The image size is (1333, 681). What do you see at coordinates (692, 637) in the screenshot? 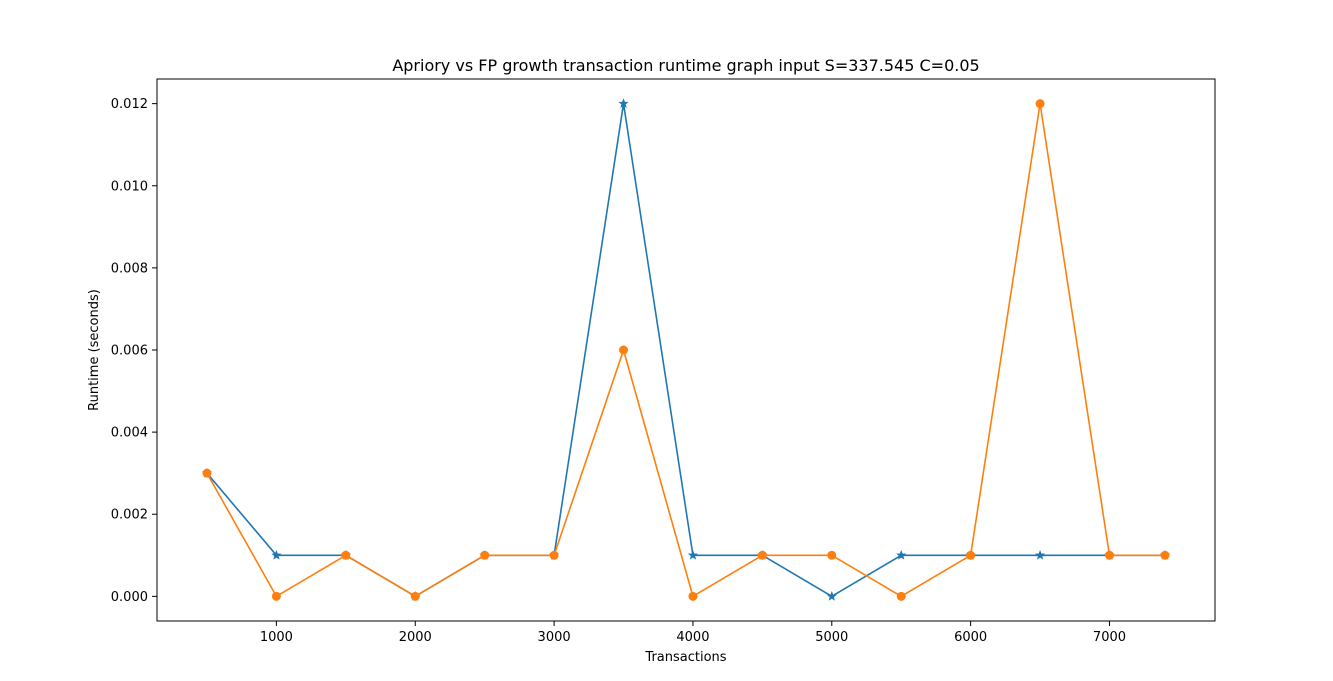
I see `x-tick-label: 4000` at bounding box center [692, 637].